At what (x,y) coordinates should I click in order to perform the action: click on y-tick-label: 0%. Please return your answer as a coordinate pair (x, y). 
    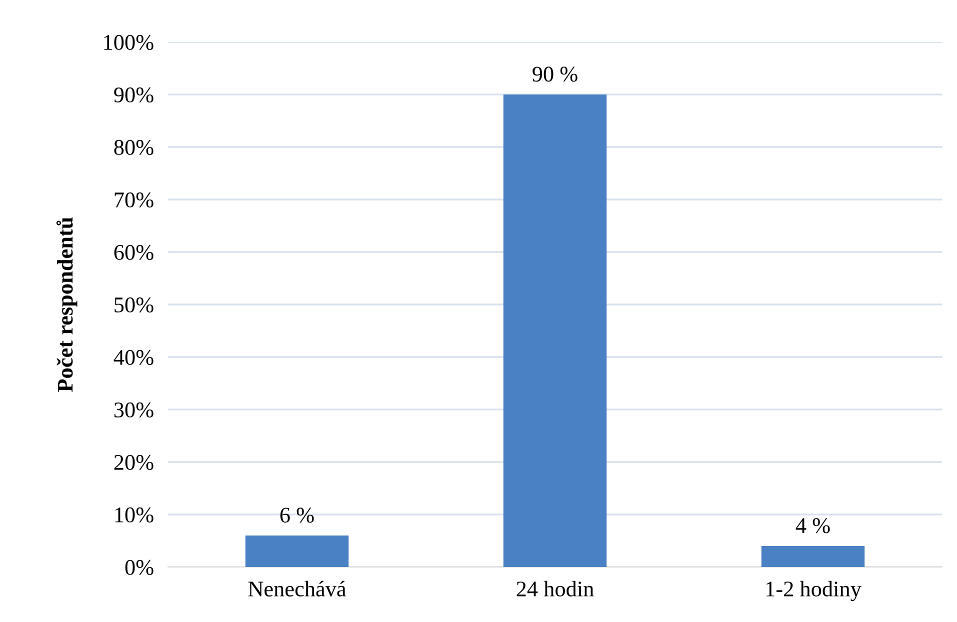
    Looking at the image, I should click on (139, 567).